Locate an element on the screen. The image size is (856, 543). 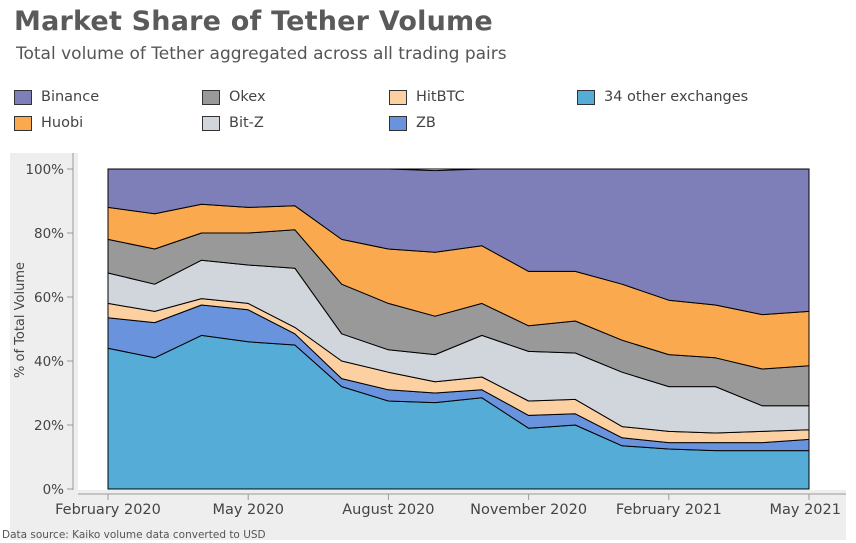
legend-item-hitbtc: HitBTC is located at coordinates (427, 97).